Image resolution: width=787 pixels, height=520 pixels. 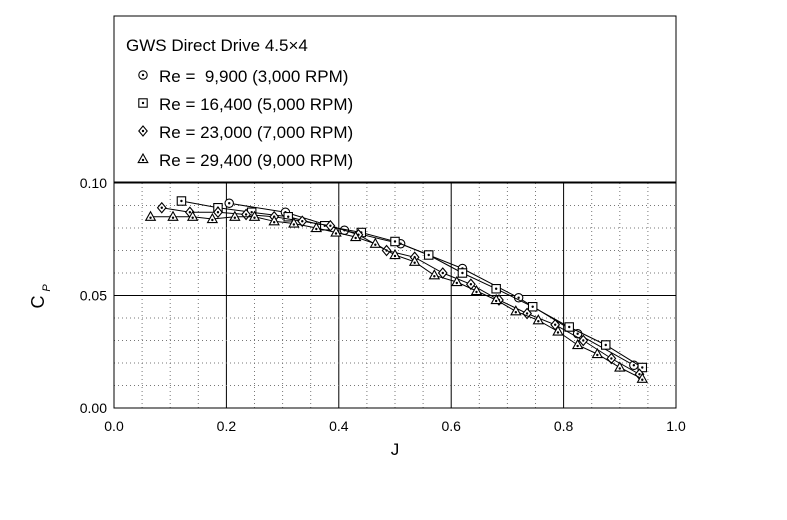 I want to click on legend-label: Re = 29,400 (9,000 RPM), so click(x=256, y=160).